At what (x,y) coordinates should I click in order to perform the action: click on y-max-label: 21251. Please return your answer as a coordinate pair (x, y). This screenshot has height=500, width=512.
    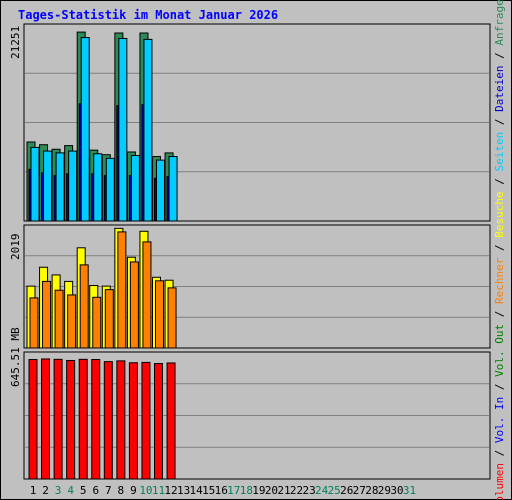
    Looking at the image, I should click on (15, 42).